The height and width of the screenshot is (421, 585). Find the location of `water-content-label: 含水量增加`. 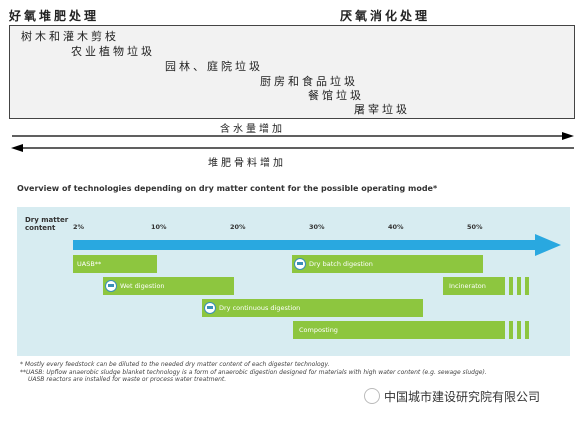

water-content-label: 含水量增加 is located at coordinates (252, 129).